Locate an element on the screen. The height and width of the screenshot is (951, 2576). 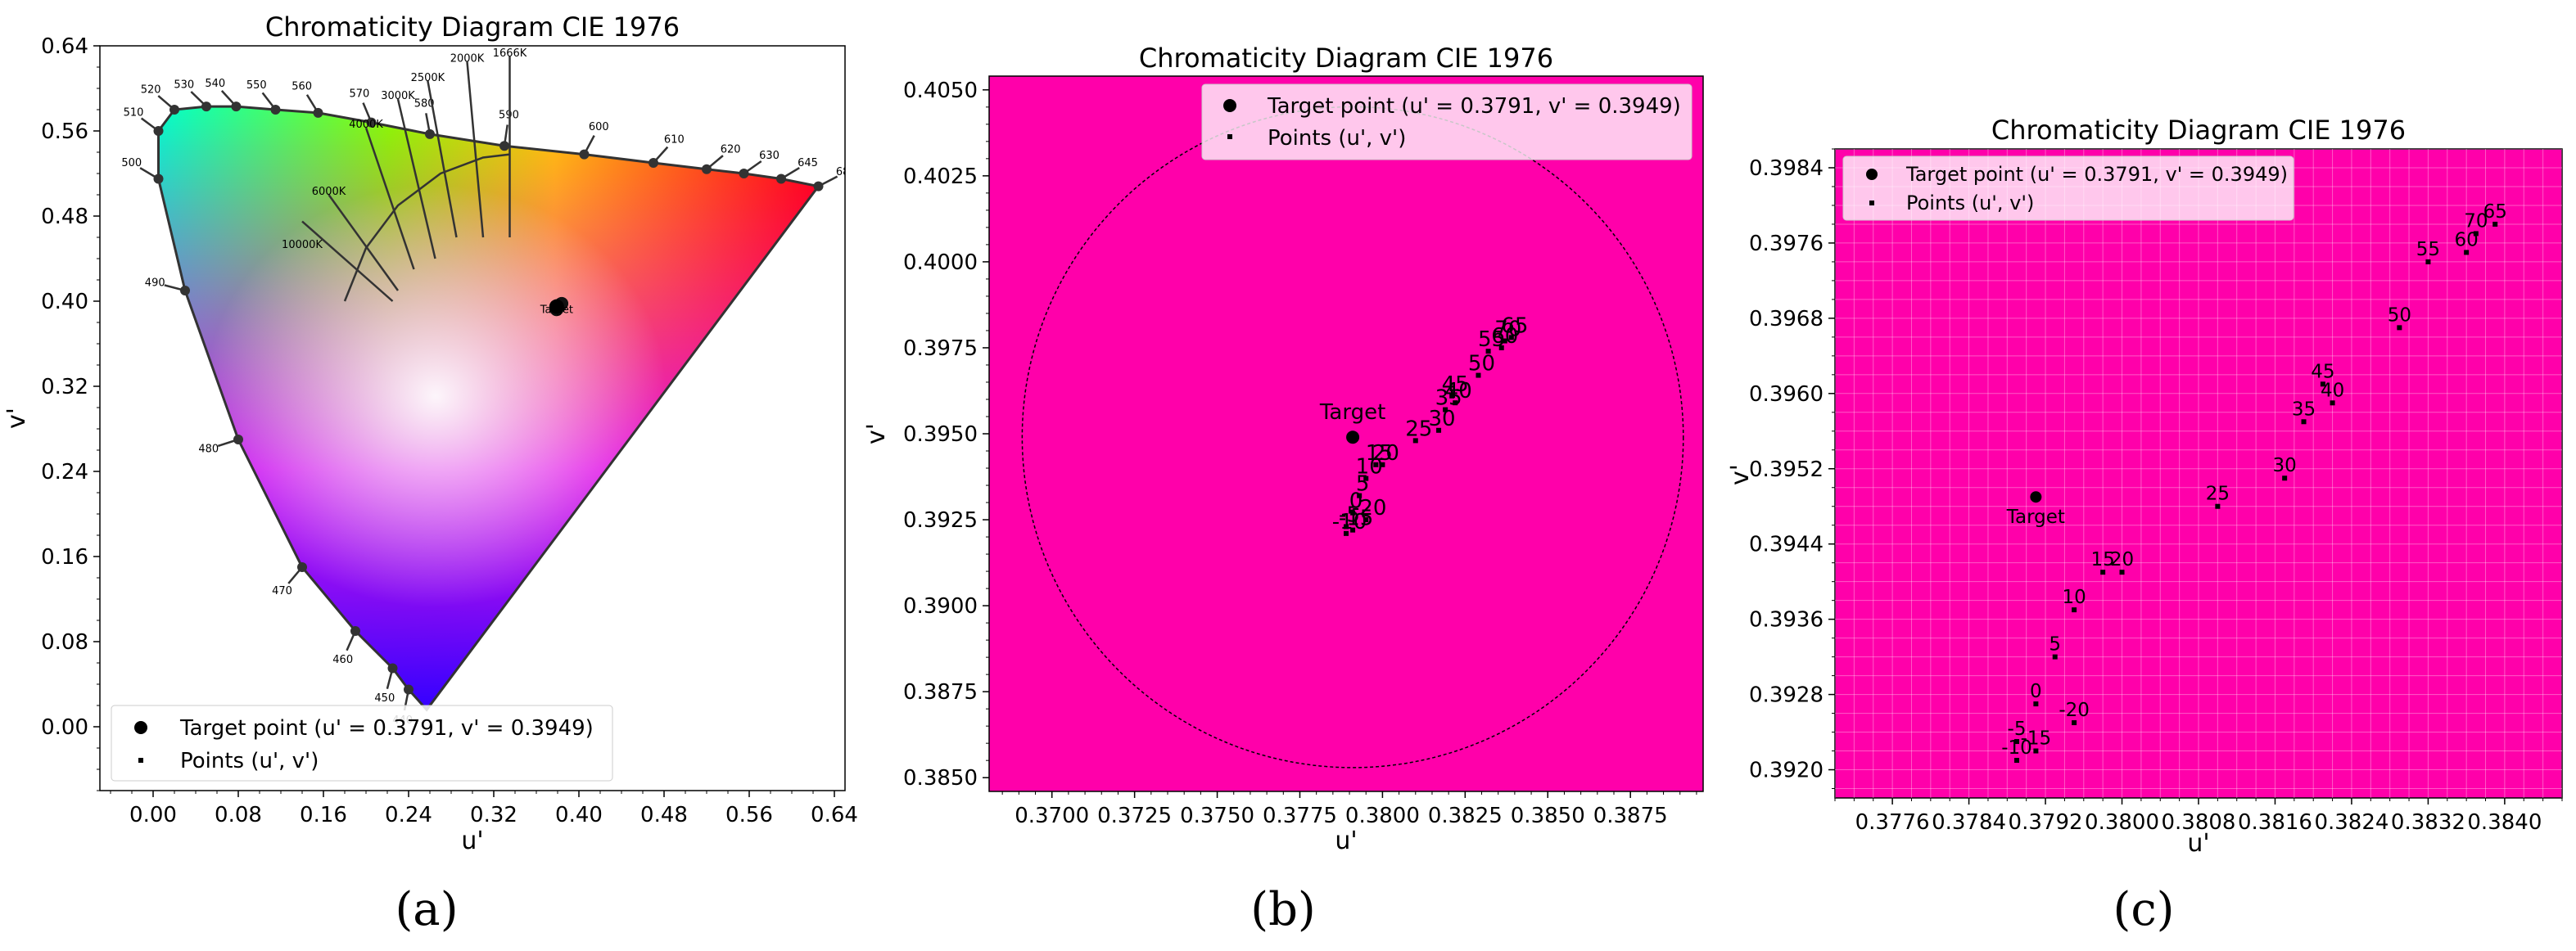
b-xtick-label: 0.3875 is located at coordinates (1630, 816).